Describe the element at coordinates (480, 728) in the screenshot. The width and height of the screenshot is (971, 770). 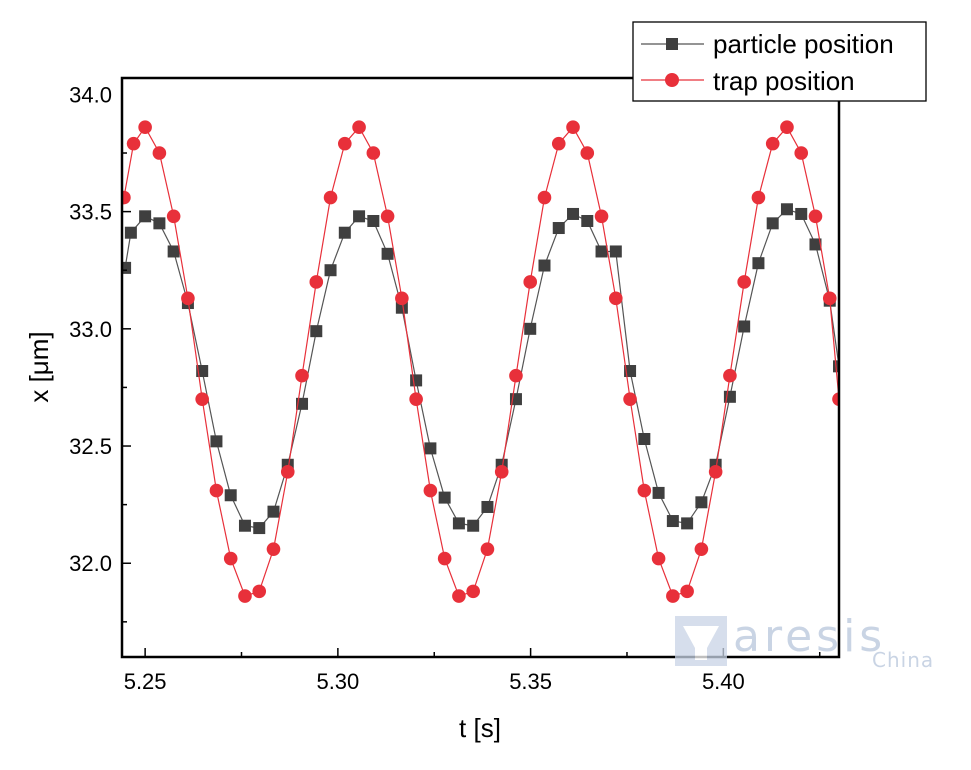
I see `x-axis-label: t [s]` at that location.